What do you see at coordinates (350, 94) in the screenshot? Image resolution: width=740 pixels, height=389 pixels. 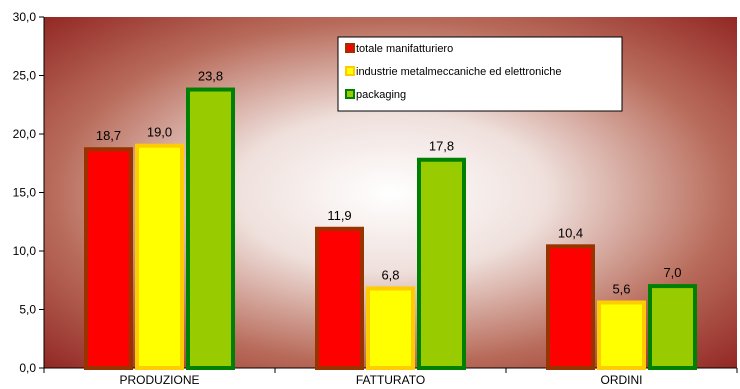 I see `legend-swatch-packaging` at bounding box center [350, 94].